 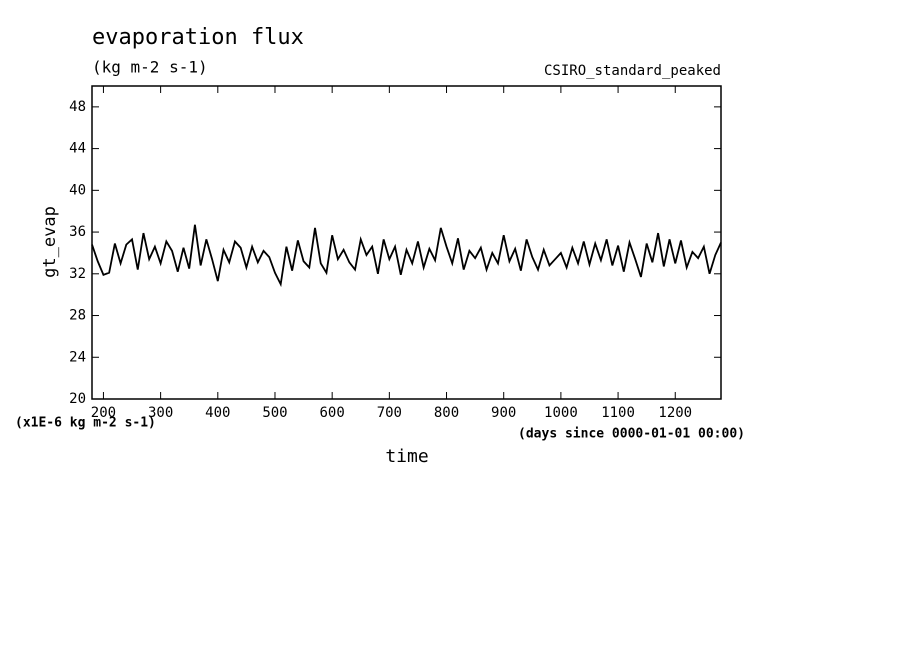 What do you see at coordinates (77, 232) in the screenshot?
I see `y-tick-label: 36` at bounding box center [77, 232].